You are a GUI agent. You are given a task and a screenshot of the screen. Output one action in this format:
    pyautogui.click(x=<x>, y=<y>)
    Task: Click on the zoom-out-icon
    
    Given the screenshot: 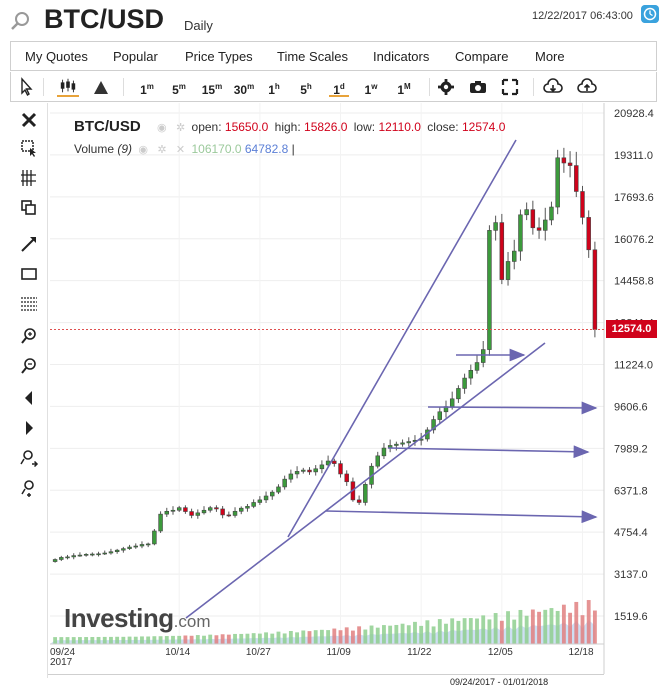 What is the action you would take?
    pyautogui.click(x=29, y=366)
    